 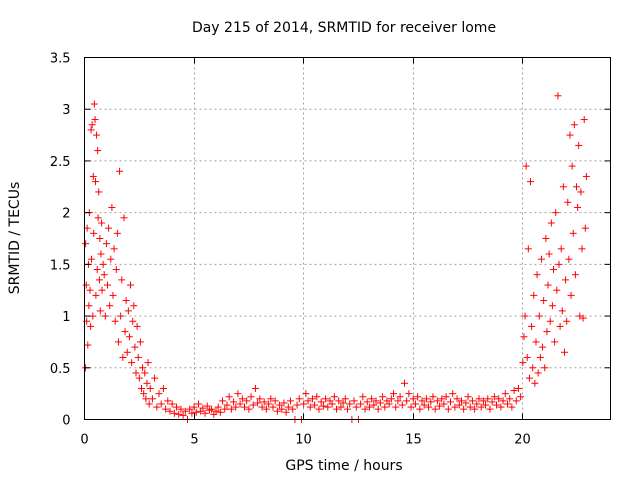 What do you see at coordinates (66, 214) in the screenshot?
I see `y-tick-label: 2` at bounding box center [66, 214].